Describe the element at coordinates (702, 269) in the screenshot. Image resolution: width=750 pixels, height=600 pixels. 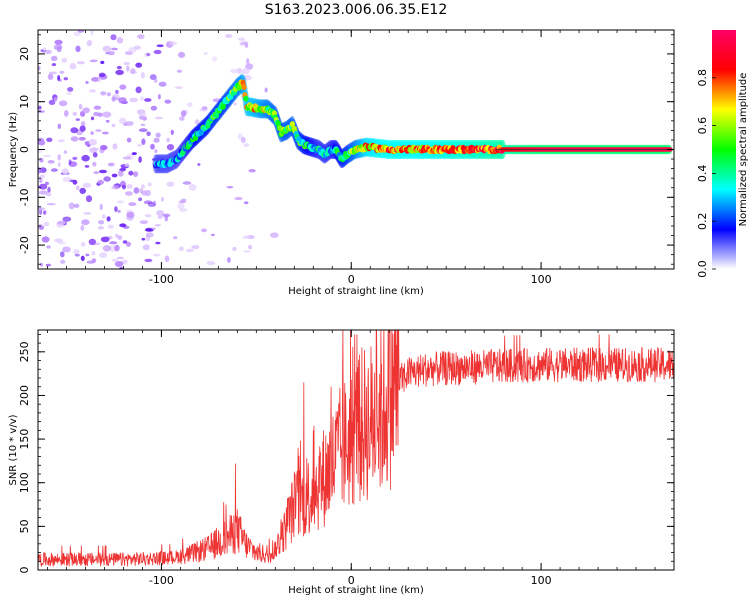
I see `colorbar-tick-label: 0.0` at that location.